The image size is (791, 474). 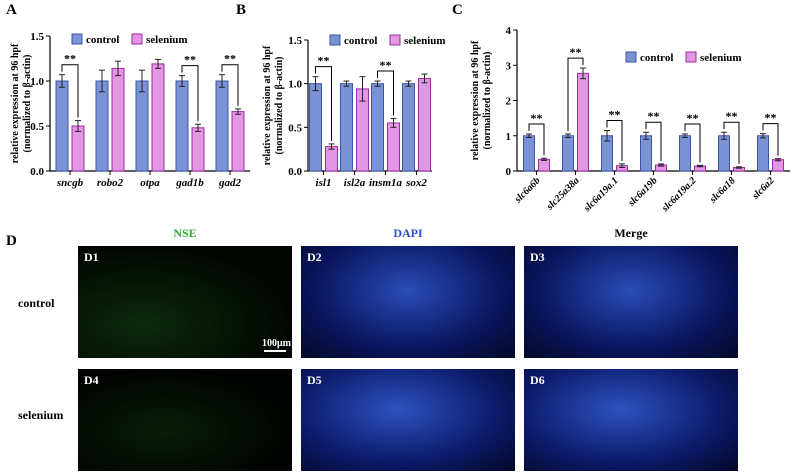 I want to click on y-tick-label: 2, so click(x=509, y=102).